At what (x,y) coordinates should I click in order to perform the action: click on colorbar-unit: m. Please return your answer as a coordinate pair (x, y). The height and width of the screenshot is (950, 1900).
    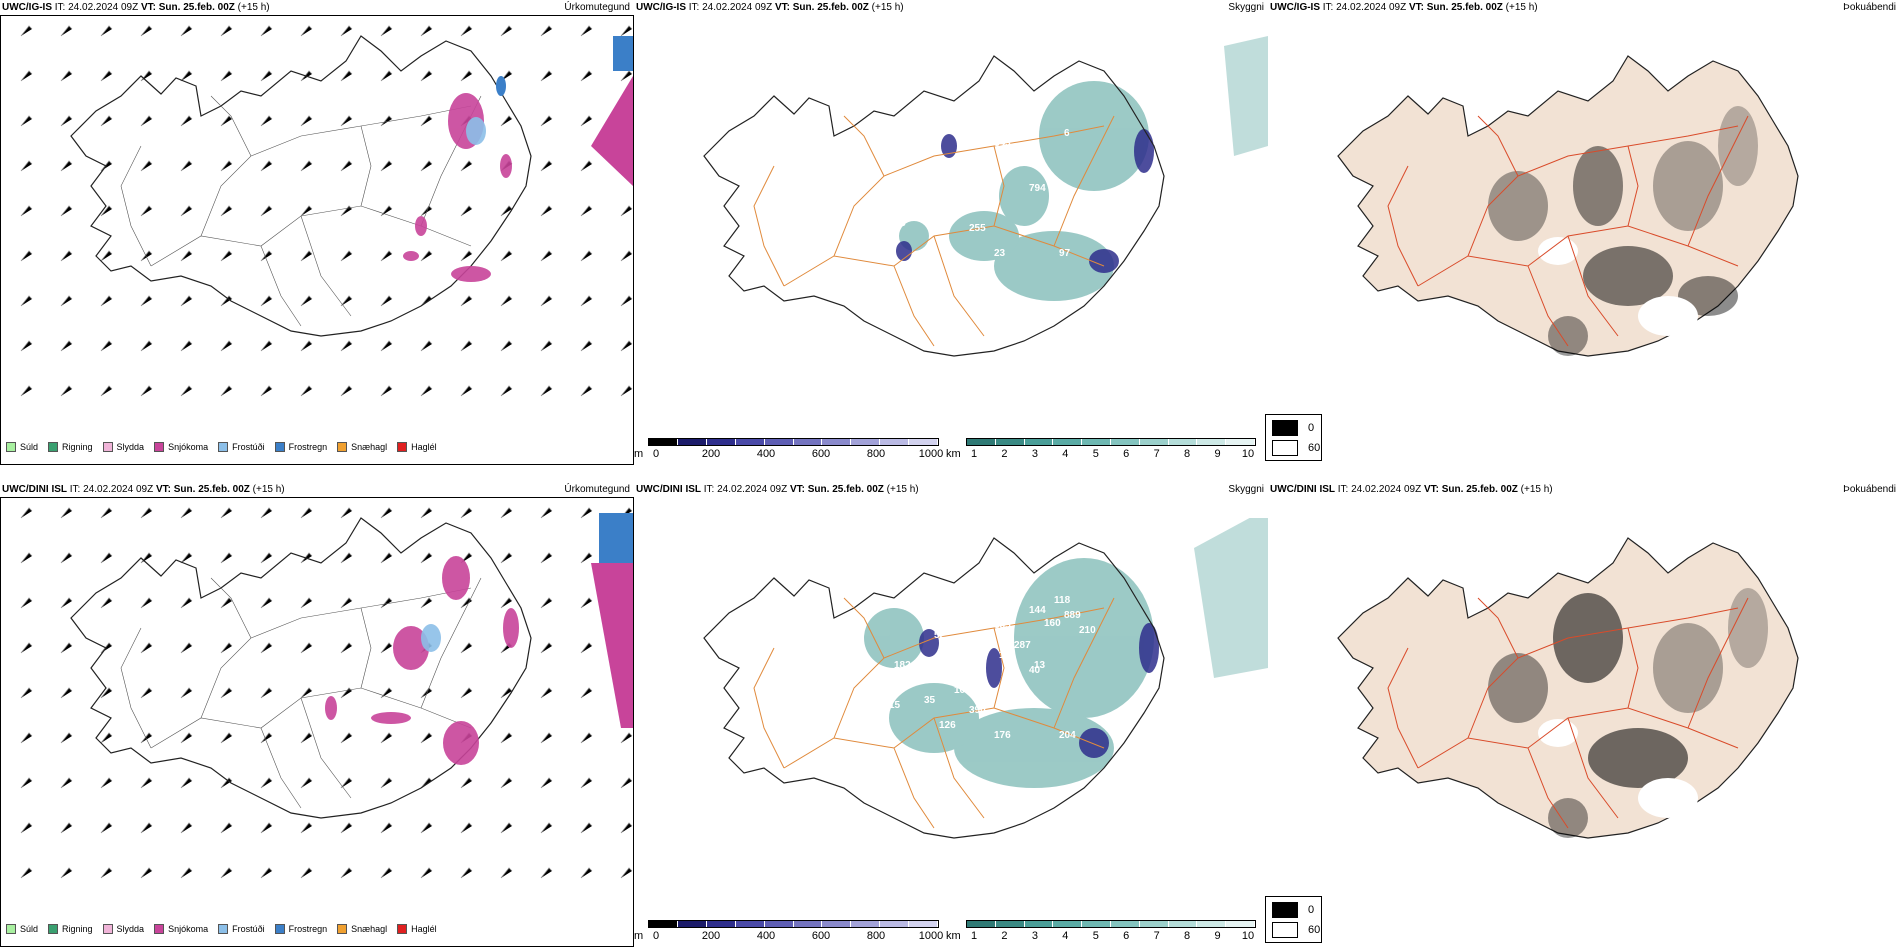
    Looking at the image, I should click on (639, 936).